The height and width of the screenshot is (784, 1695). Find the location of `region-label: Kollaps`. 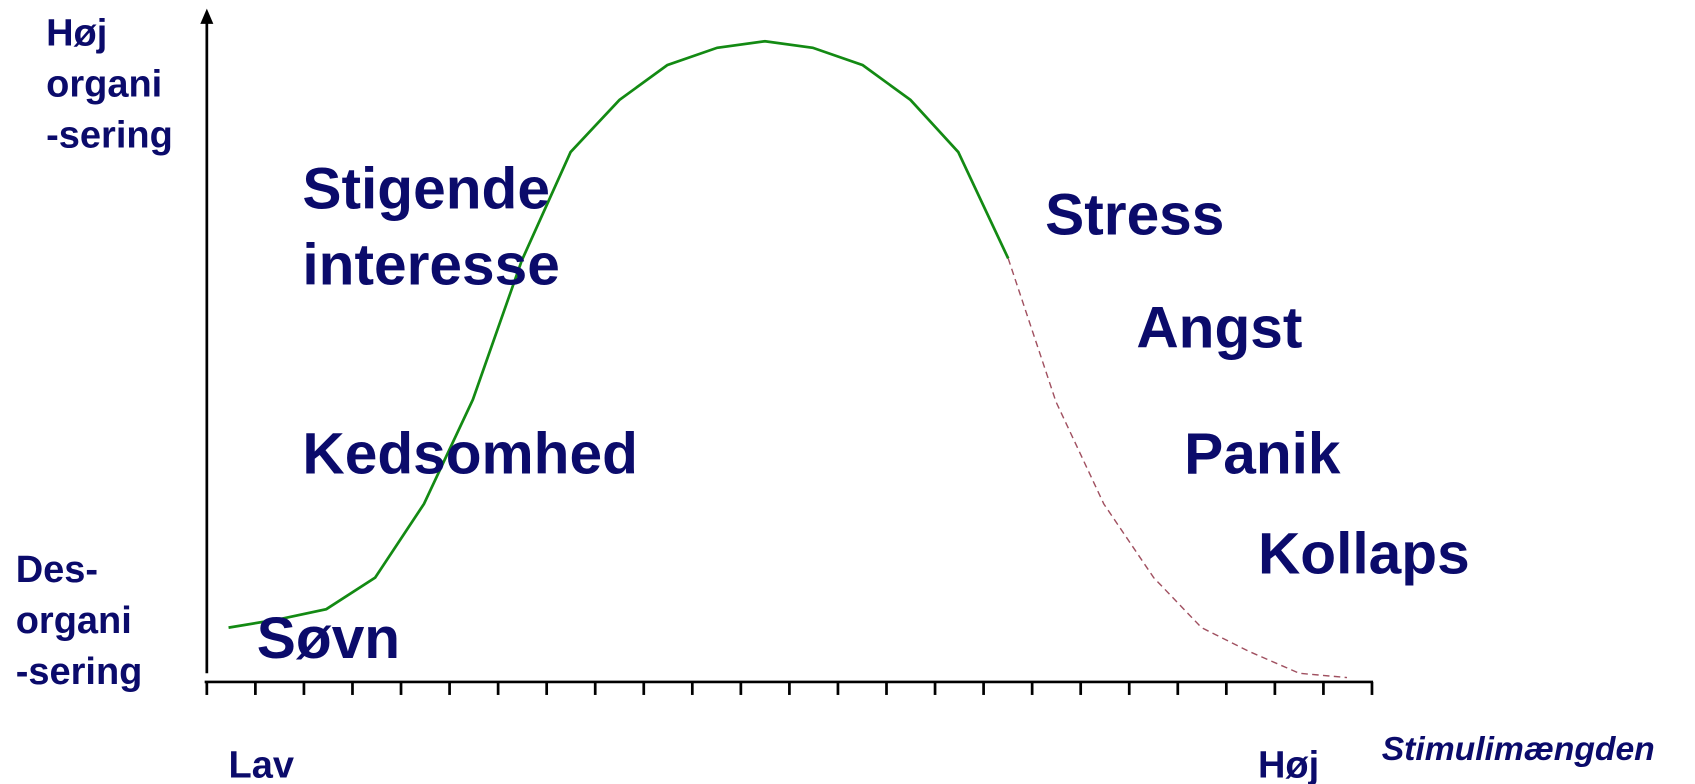

region-label: Kollaps is located at coordinates (1364, 553).